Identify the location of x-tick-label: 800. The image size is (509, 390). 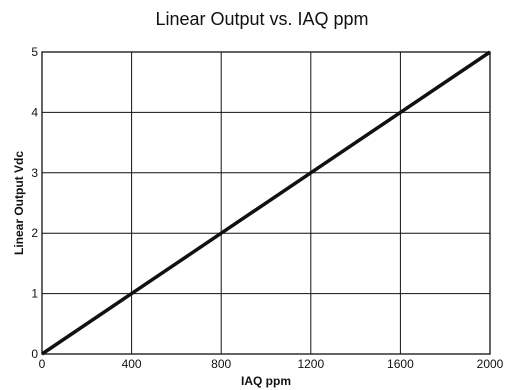
(221, 364).